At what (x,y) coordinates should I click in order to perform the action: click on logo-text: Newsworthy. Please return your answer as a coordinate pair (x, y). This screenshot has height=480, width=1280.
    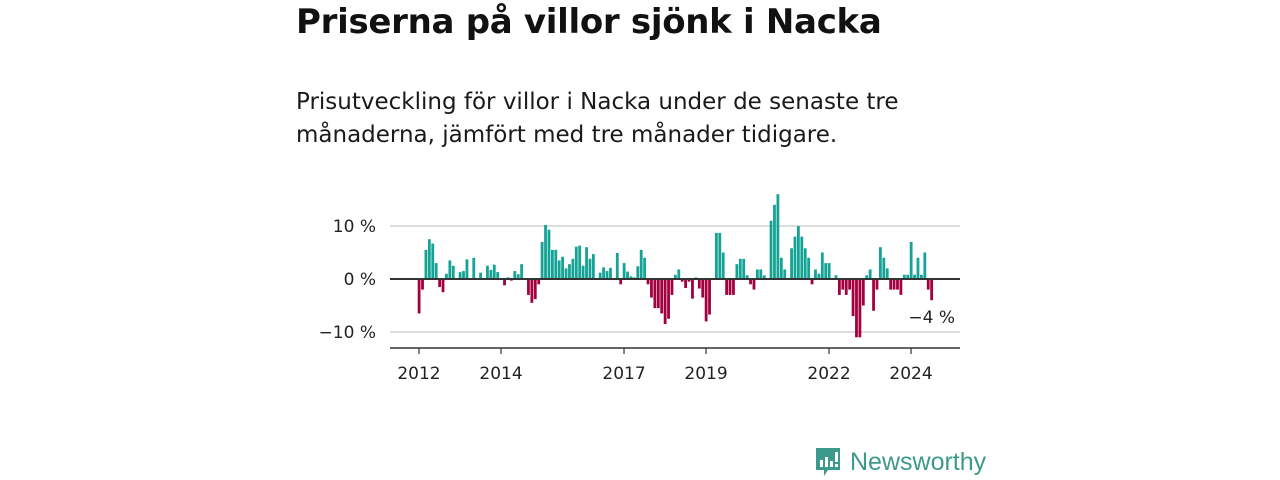
    Looking at the image, I should click on (918, 461).